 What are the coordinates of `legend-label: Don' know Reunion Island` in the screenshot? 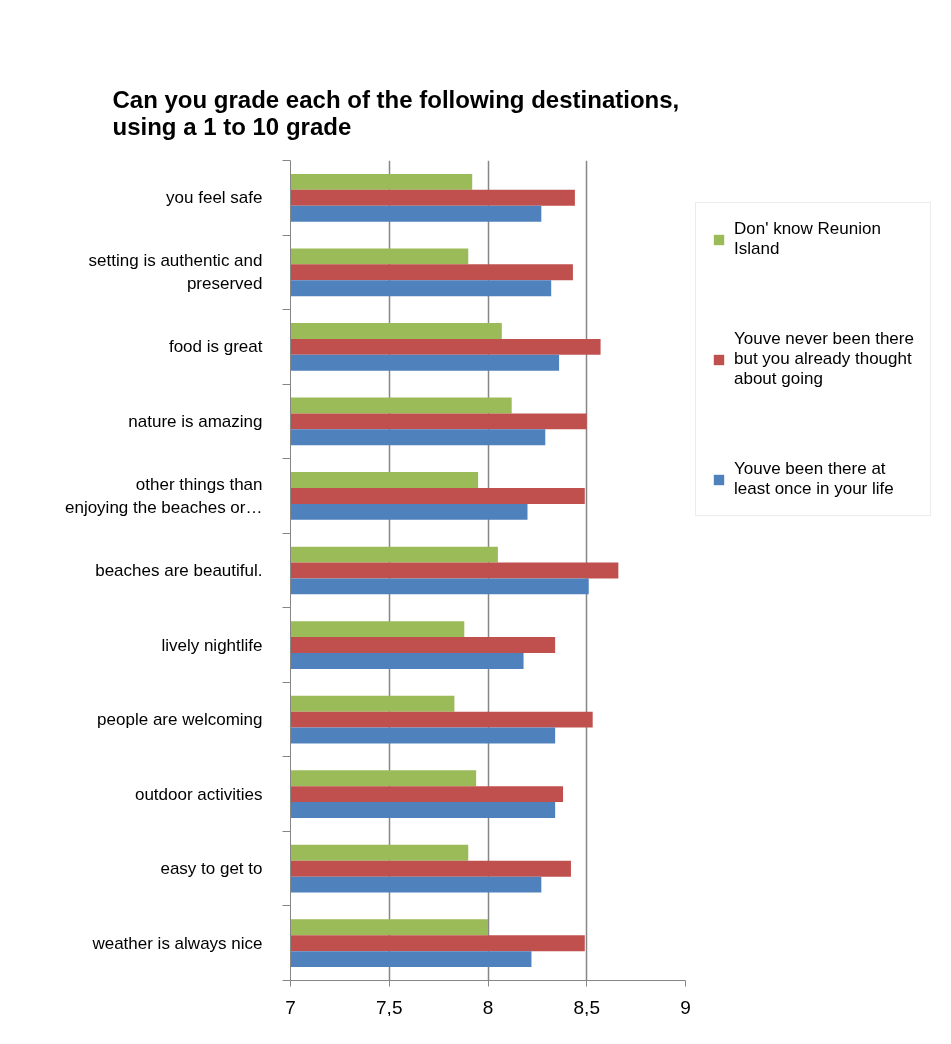 It's located at (807, 239).